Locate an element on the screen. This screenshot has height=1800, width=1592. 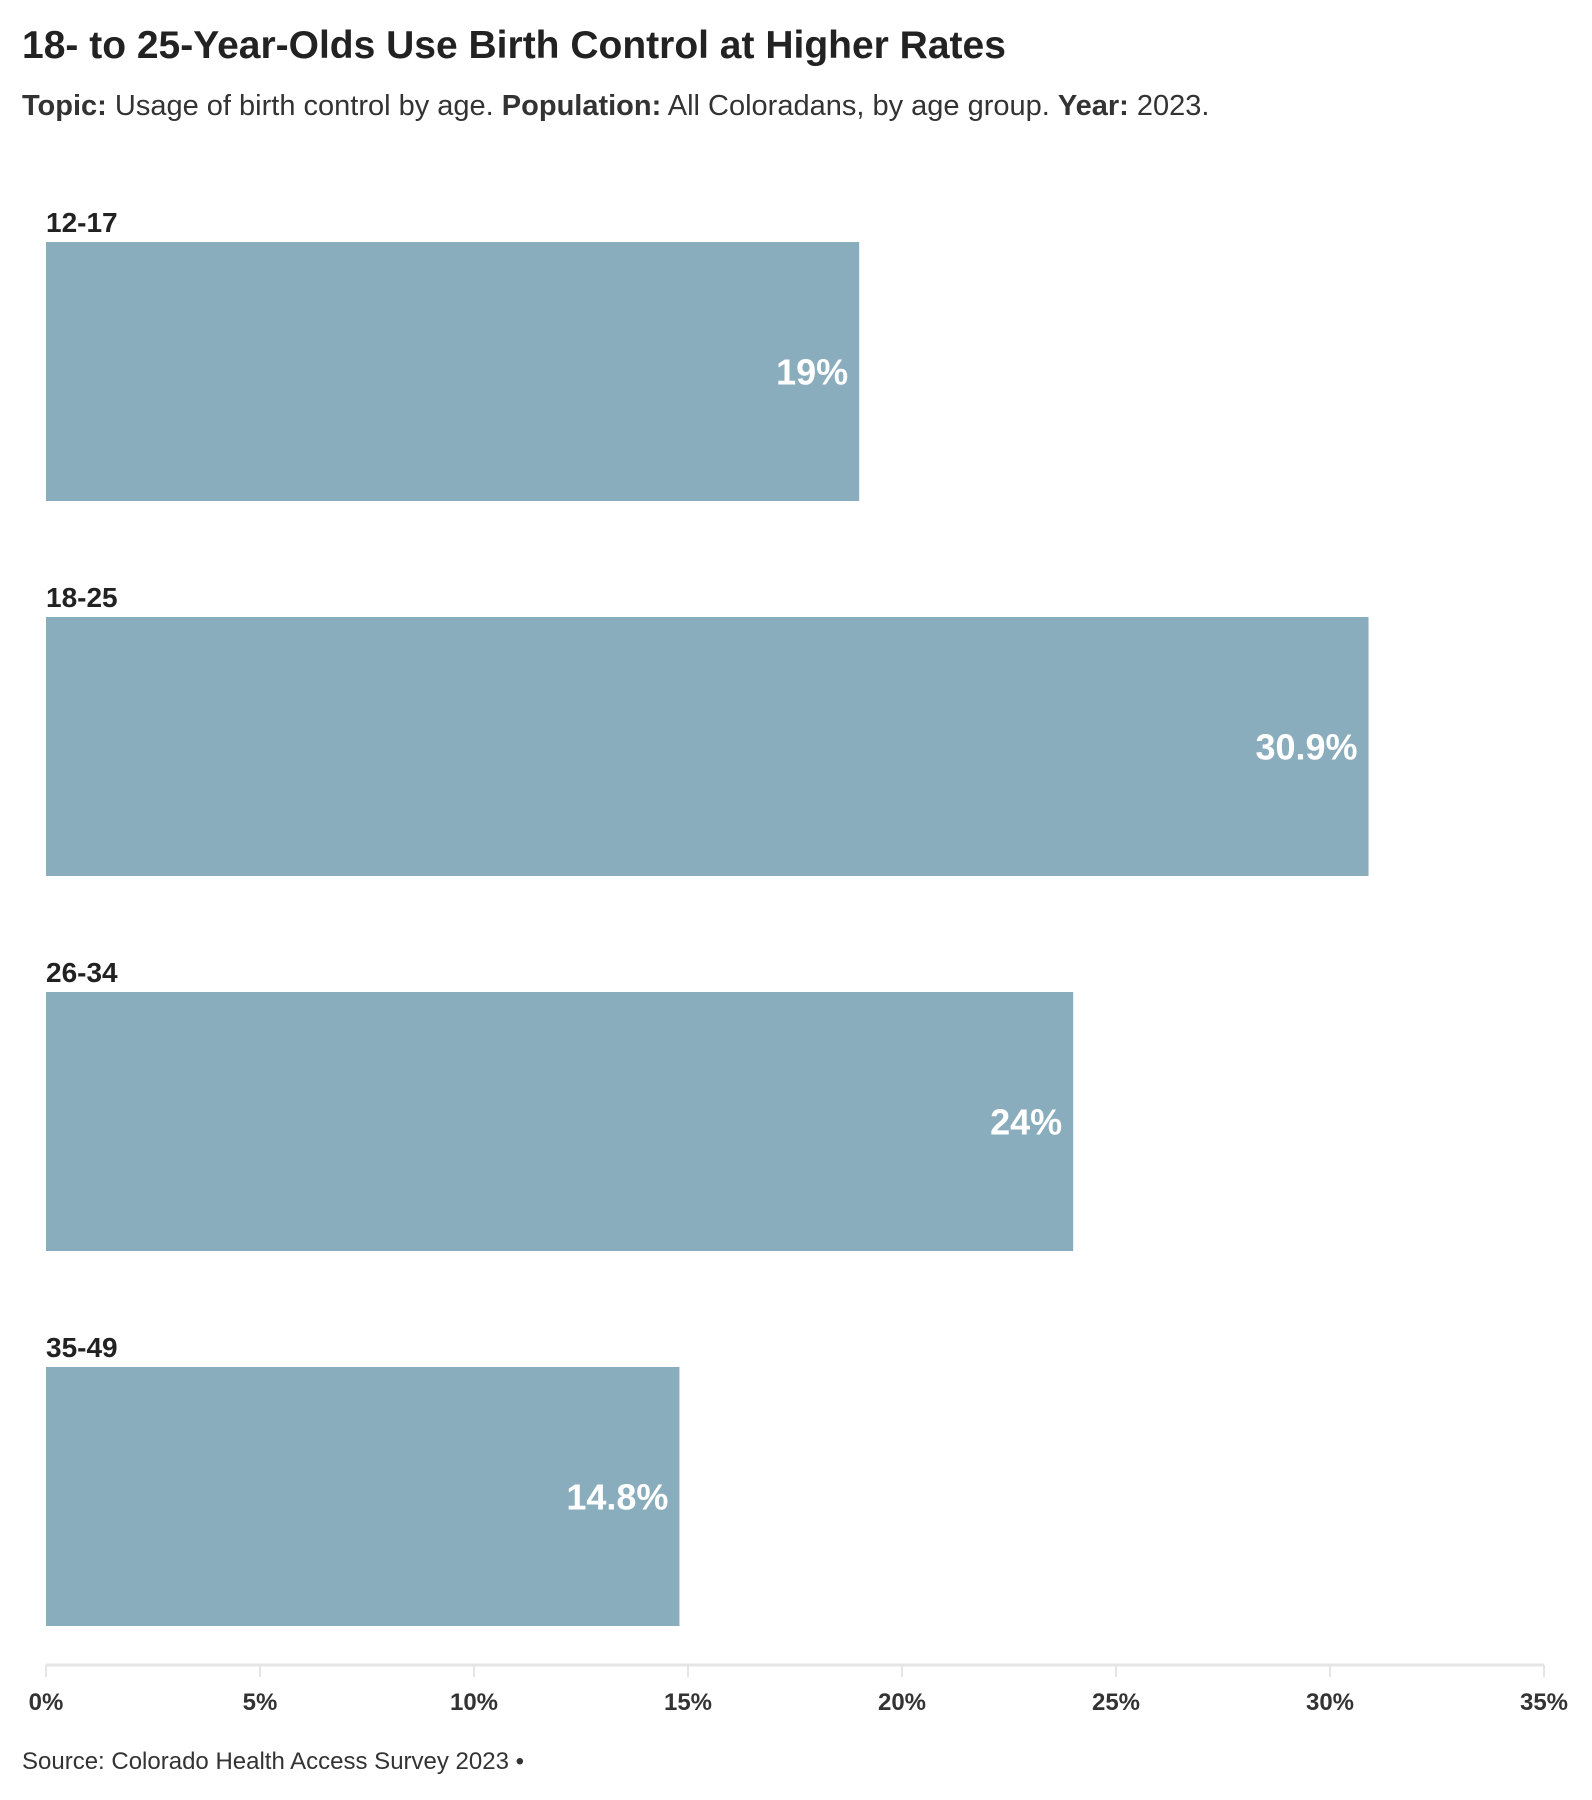
x-tick-label: 25% is located at coordinates (1116, 1702).